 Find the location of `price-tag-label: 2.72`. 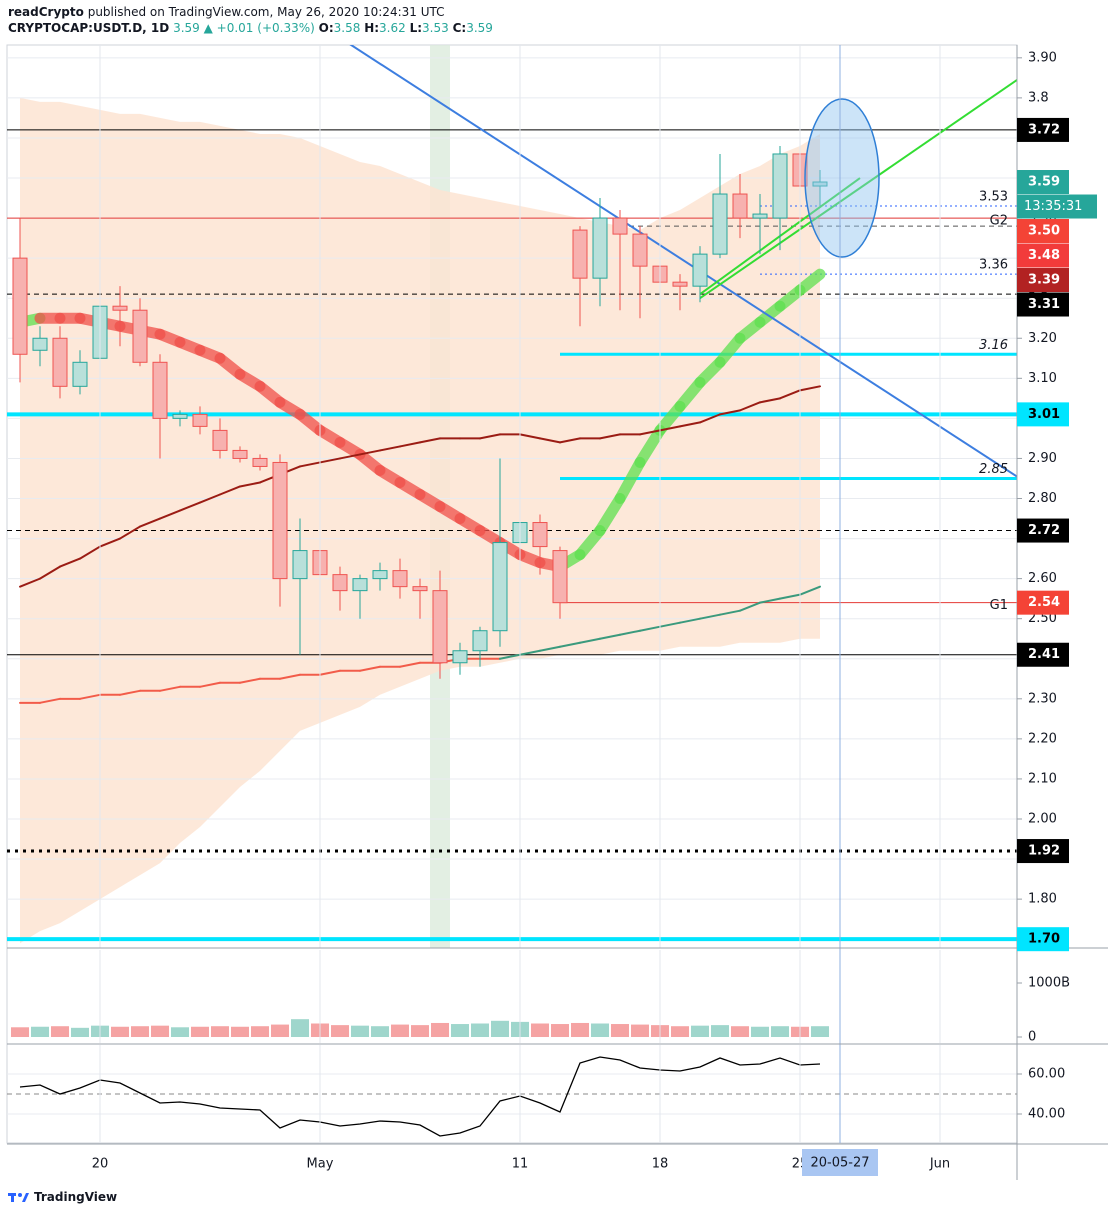

price-tag-label: 2.72 is located at coordinates (1044, 530).